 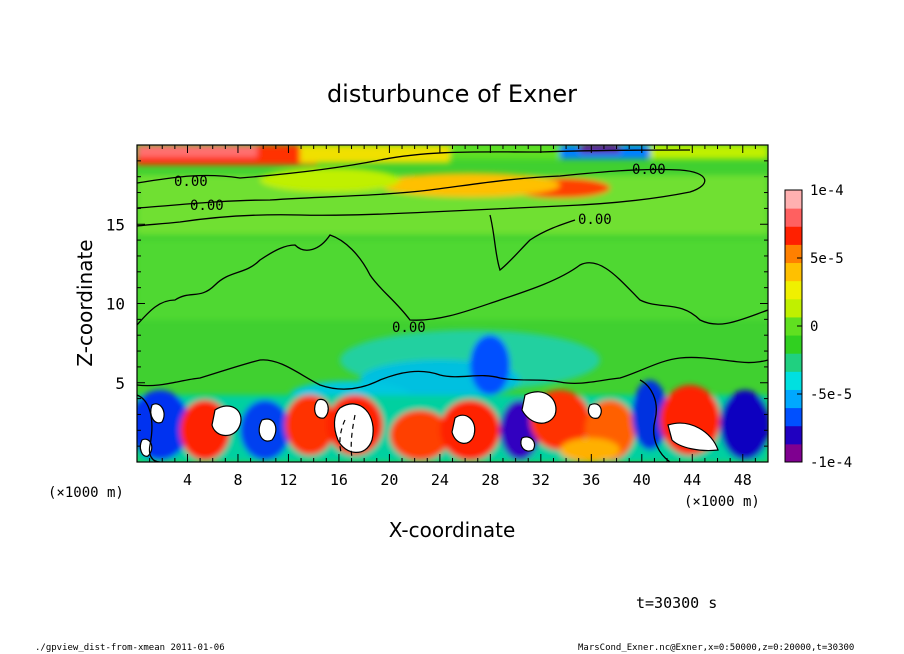 I want to click on x-unit-label: (×1000 m), so click(x=86, y=493).